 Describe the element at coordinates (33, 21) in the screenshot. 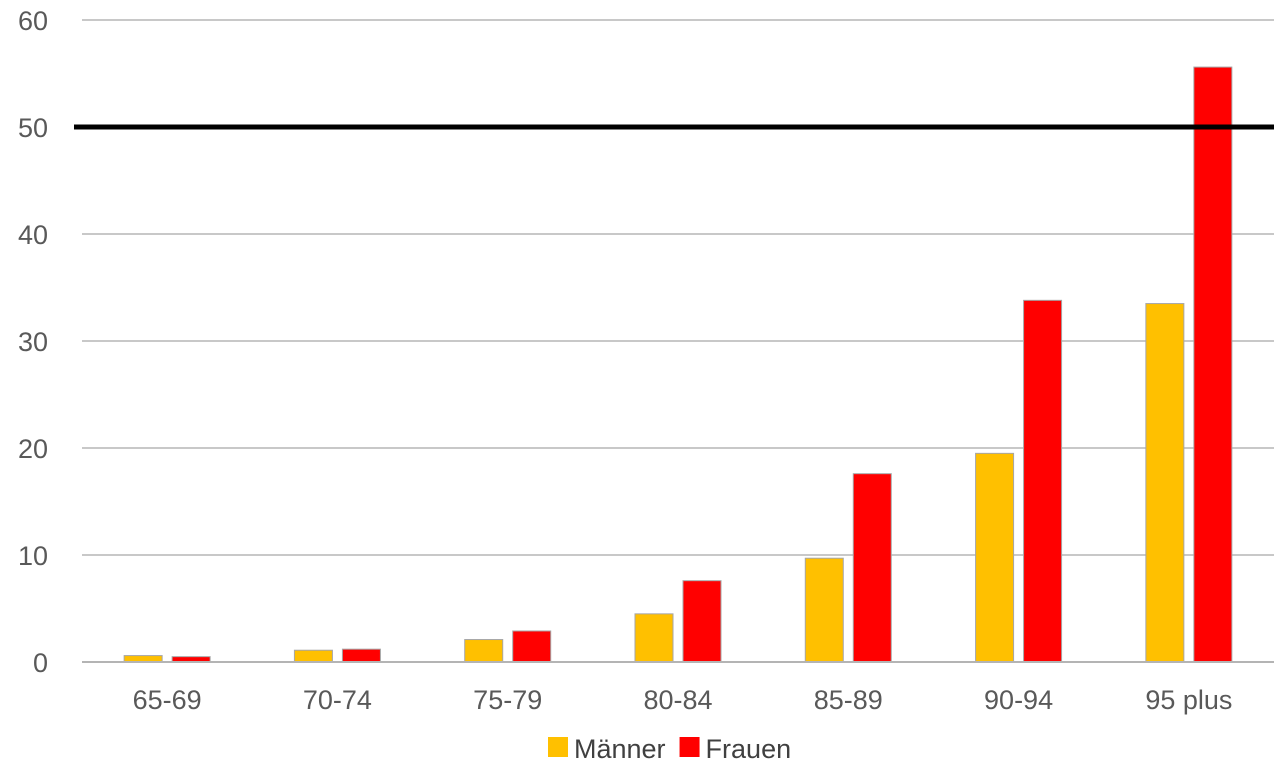

I see `y-tick-label: 60` at that location.